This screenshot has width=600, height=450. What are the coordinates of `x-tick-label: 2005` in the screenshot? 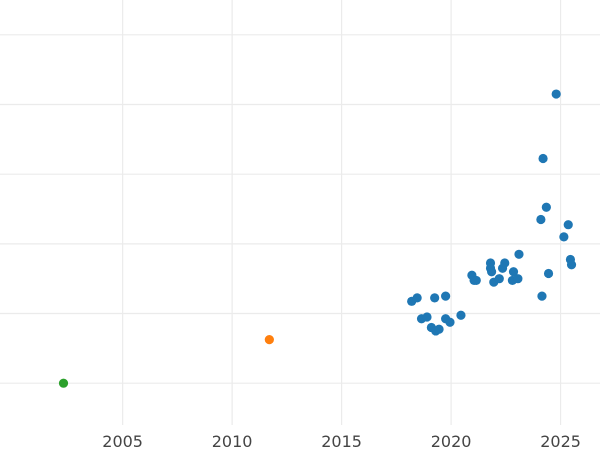 It's located at (122, 441).